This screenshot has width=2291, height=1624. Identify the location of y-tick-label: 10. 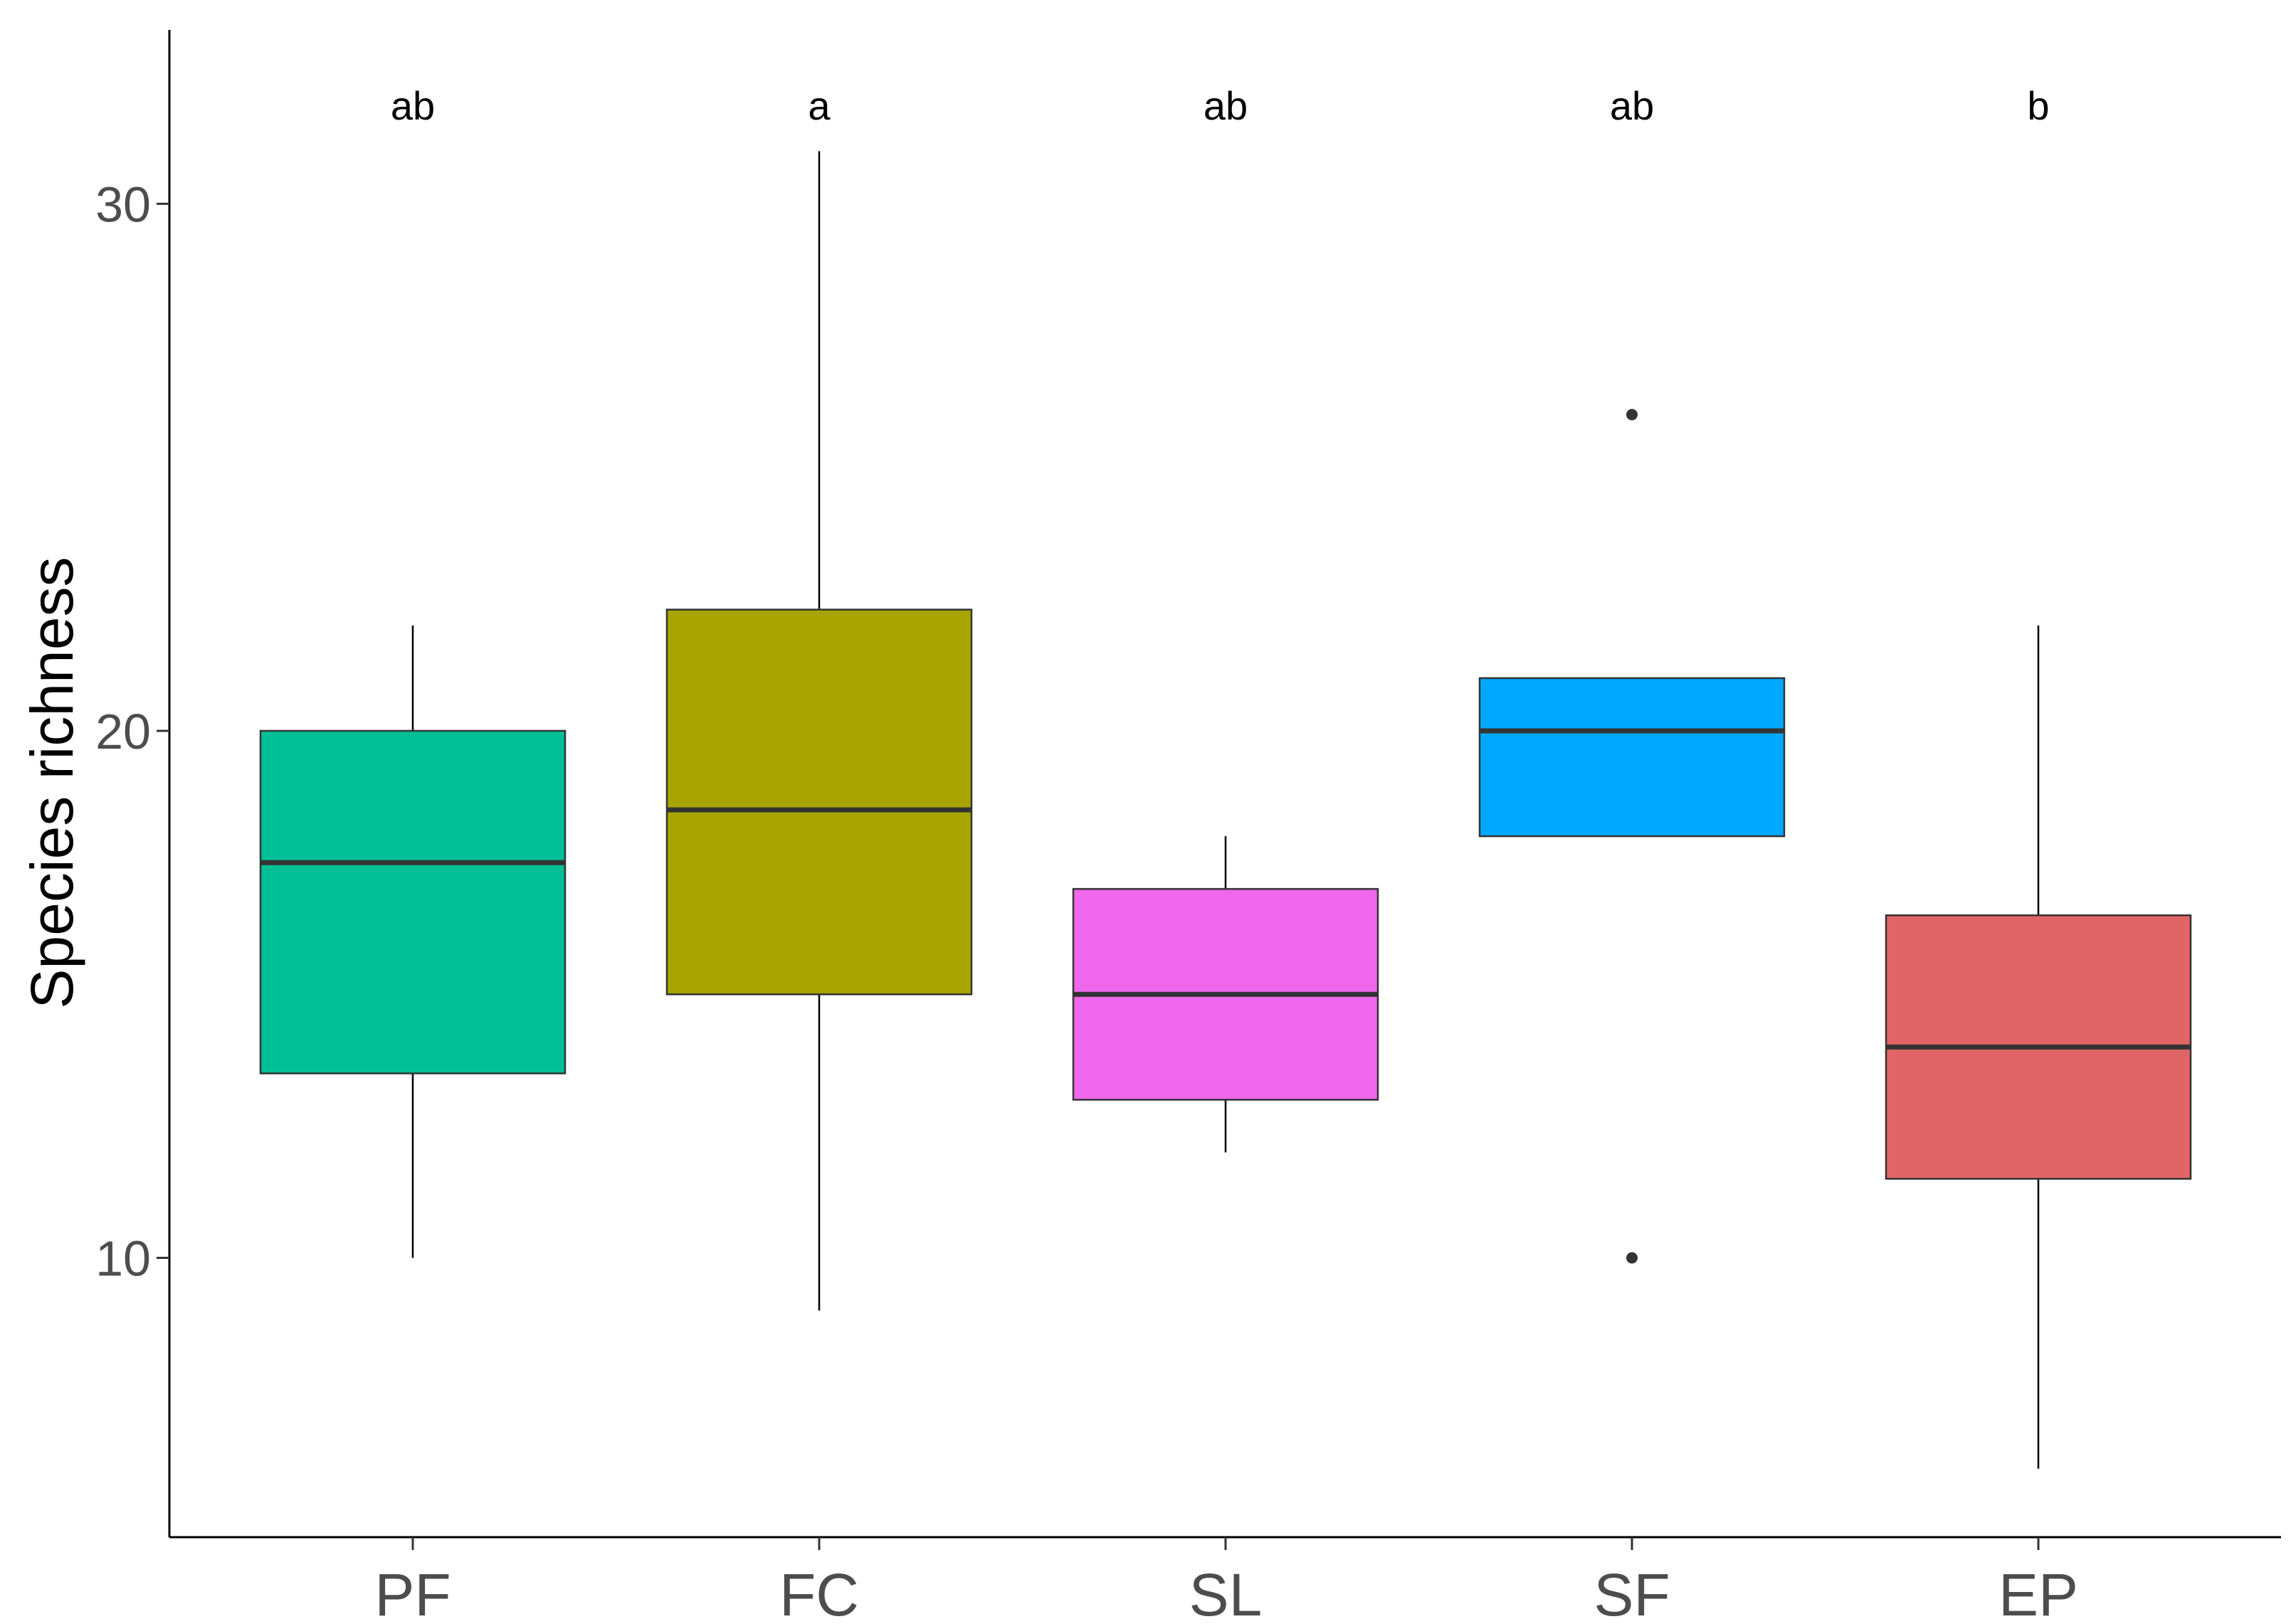
(123, 1259).